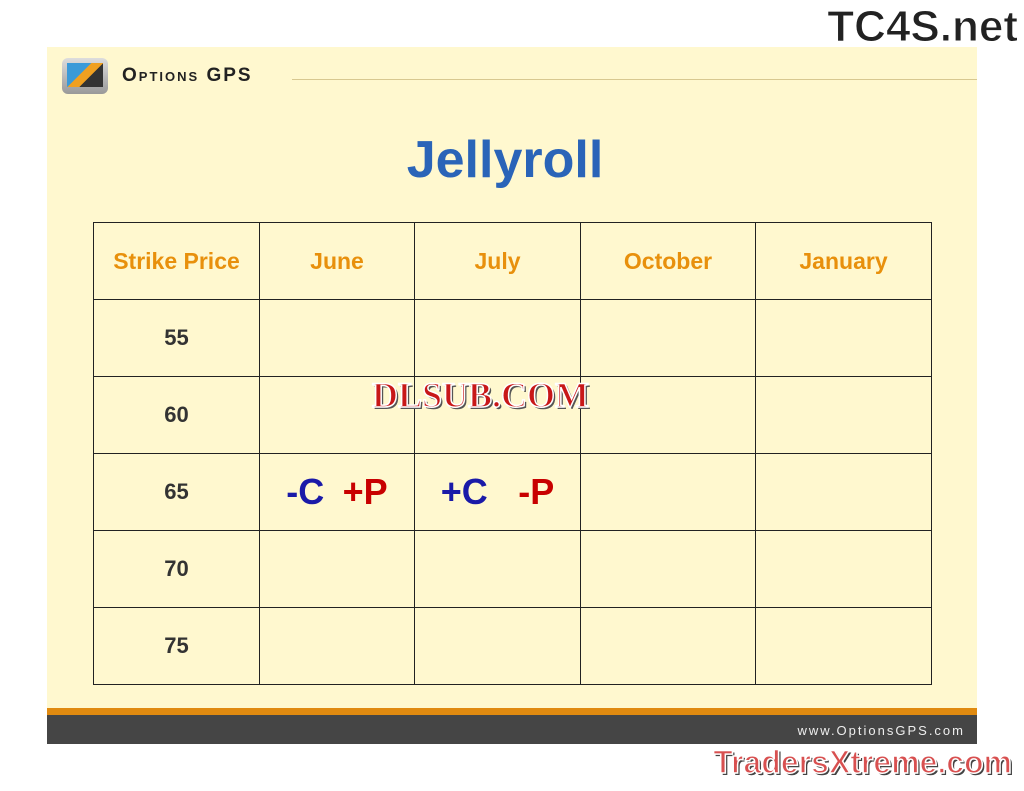  Describe the element at coordinates (337, 261) in the screenshot. I see `header-cell: June` at that location.